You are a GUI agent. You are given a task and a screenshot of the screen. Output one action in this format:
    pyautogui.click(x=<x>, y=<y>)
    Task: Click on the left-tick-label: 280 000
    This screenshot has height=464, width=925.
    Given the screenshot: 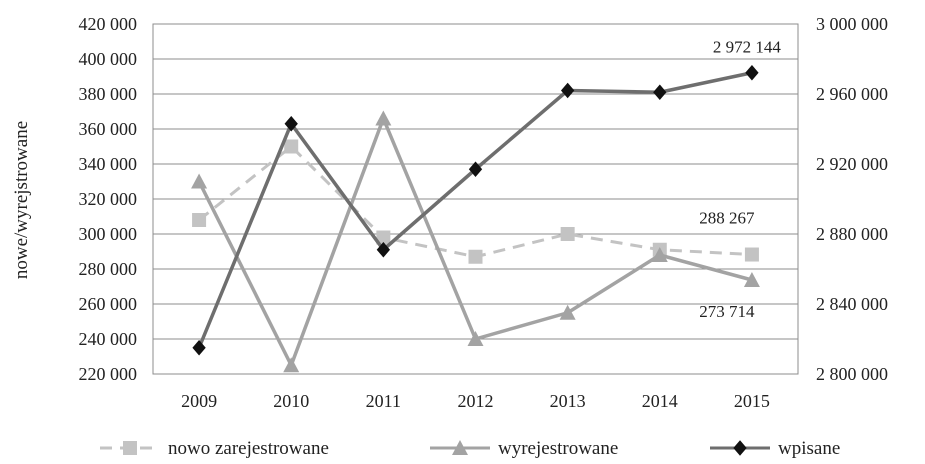 What is the action you would take?
    pyautogui.click(x=108, y=269)
    